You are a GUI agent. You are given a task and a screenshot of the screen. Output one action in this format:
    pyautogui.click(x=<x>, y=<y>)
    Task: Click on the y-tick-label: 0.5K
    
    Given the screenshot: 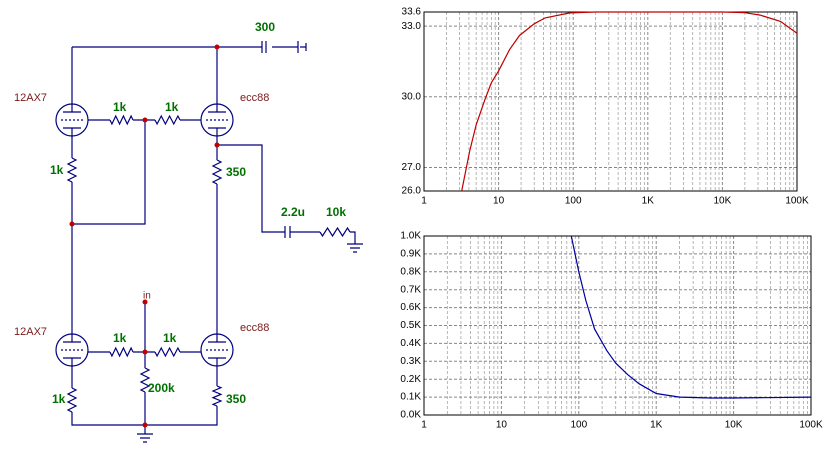 What is the action you would take?
    pyautogui.click(x=410, y=325)
    